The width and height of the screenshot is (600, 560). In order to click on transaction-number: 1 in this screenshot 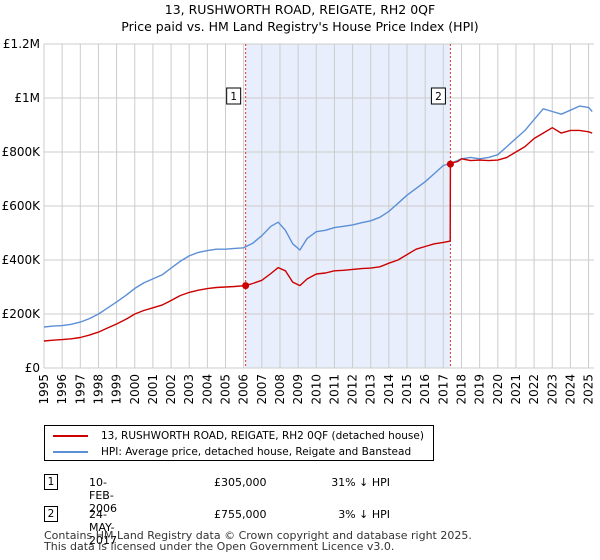, I will do `click(51, 482)`.